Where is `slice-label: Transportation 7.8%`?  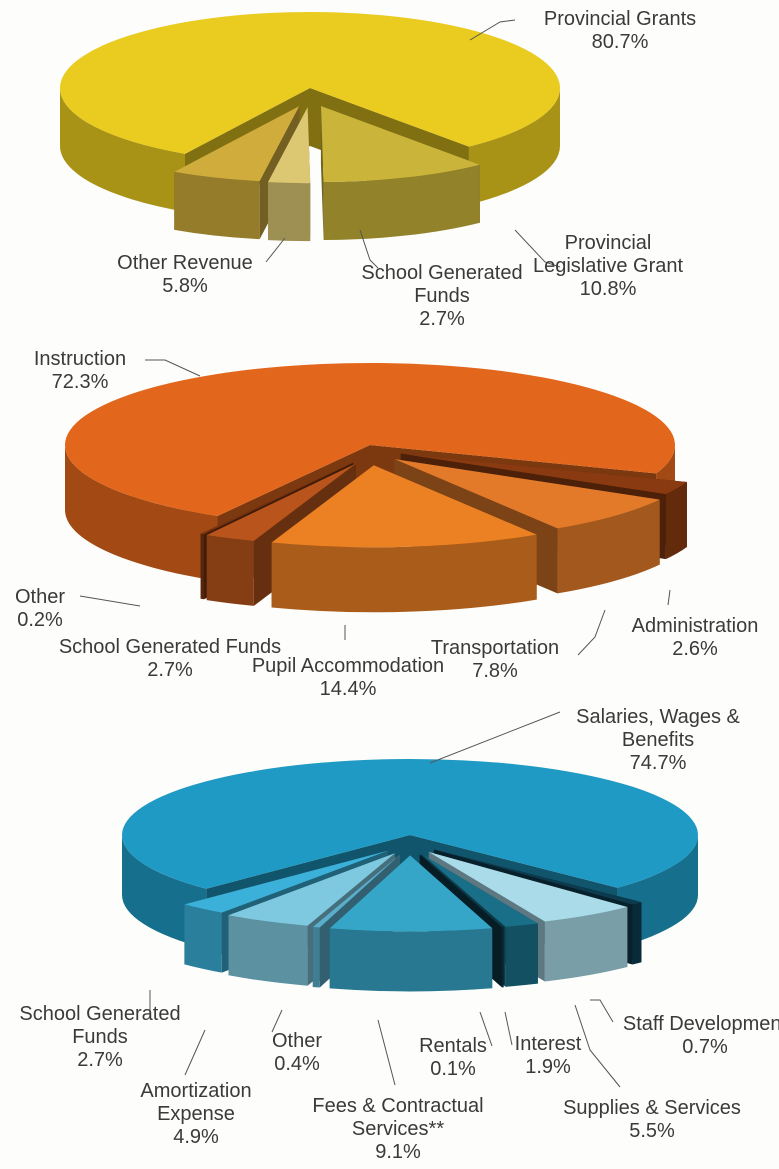 slice-label: Transportation 7.8% is located at coordinates (495, 660).